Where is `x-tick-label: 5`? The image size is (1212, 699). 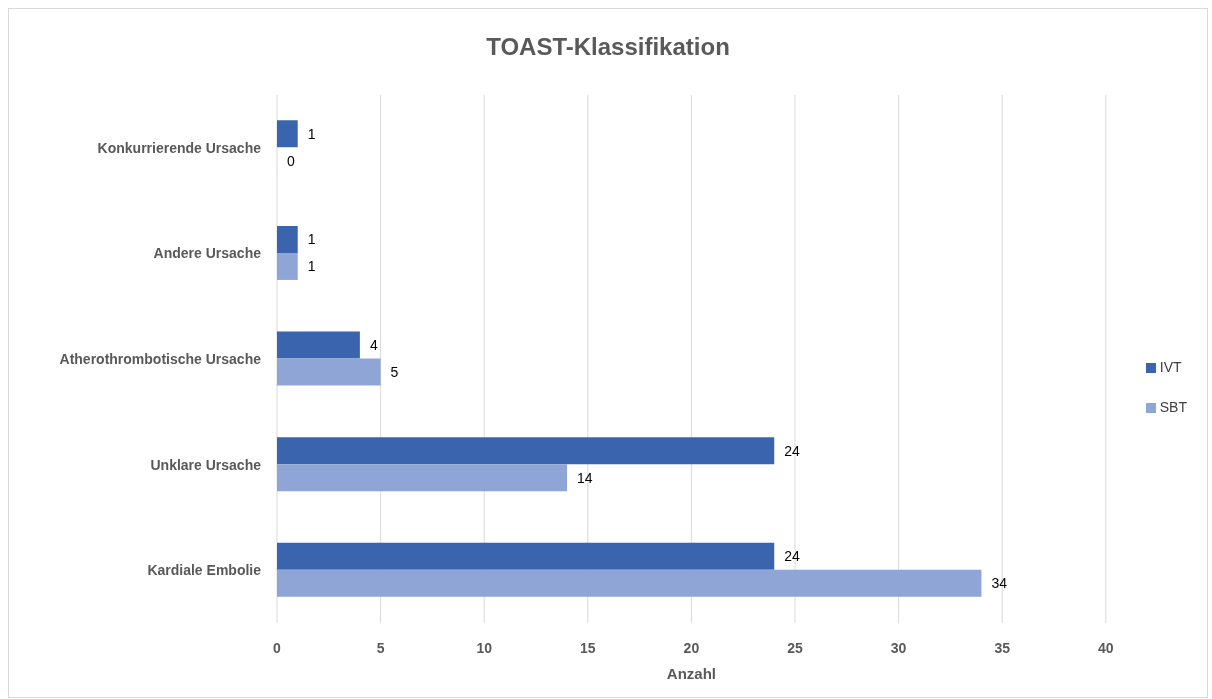 x-tick-label: 5 is located at coordinates (380, 647).